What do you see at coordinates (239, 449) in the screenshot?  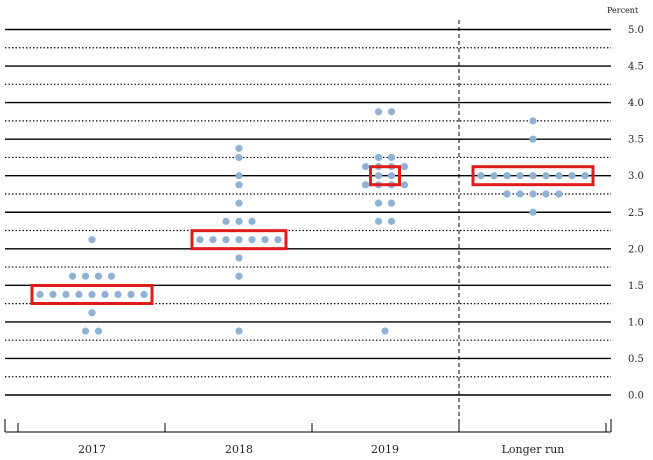 I see `x-tick-label: 2018` at bounding box center [239, 449].